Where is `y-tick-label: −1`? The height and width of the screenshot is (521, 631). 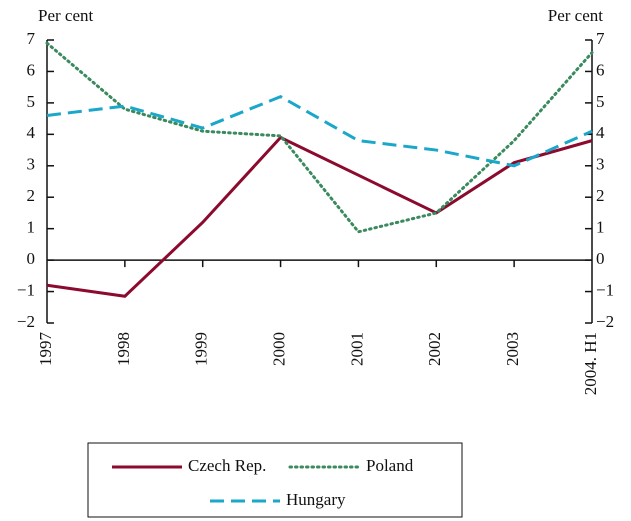 y-tick-label: −1 is located at coordinates (26, 289).